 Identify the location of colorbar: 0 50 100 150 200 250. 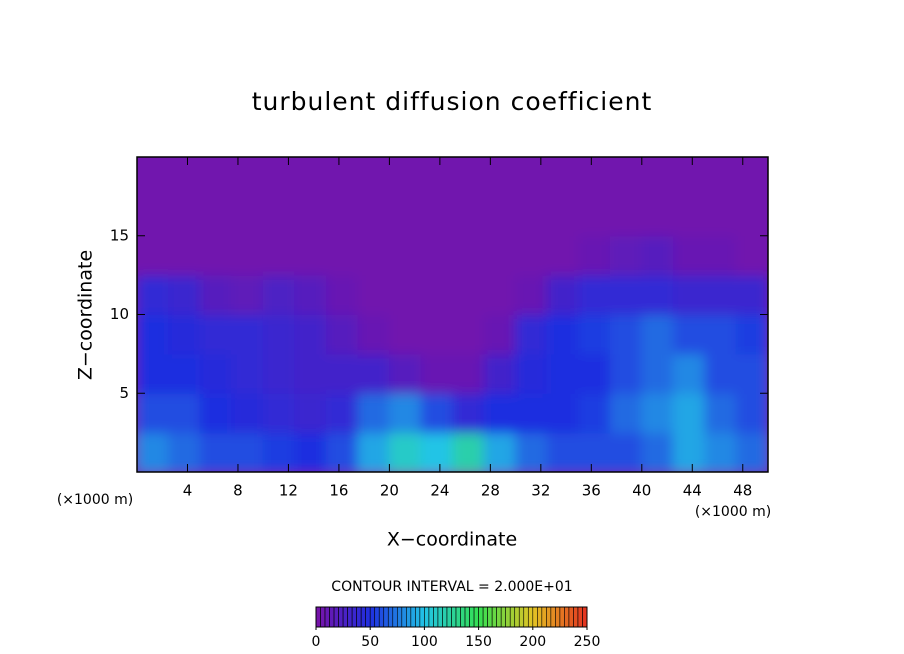
(456, 628).